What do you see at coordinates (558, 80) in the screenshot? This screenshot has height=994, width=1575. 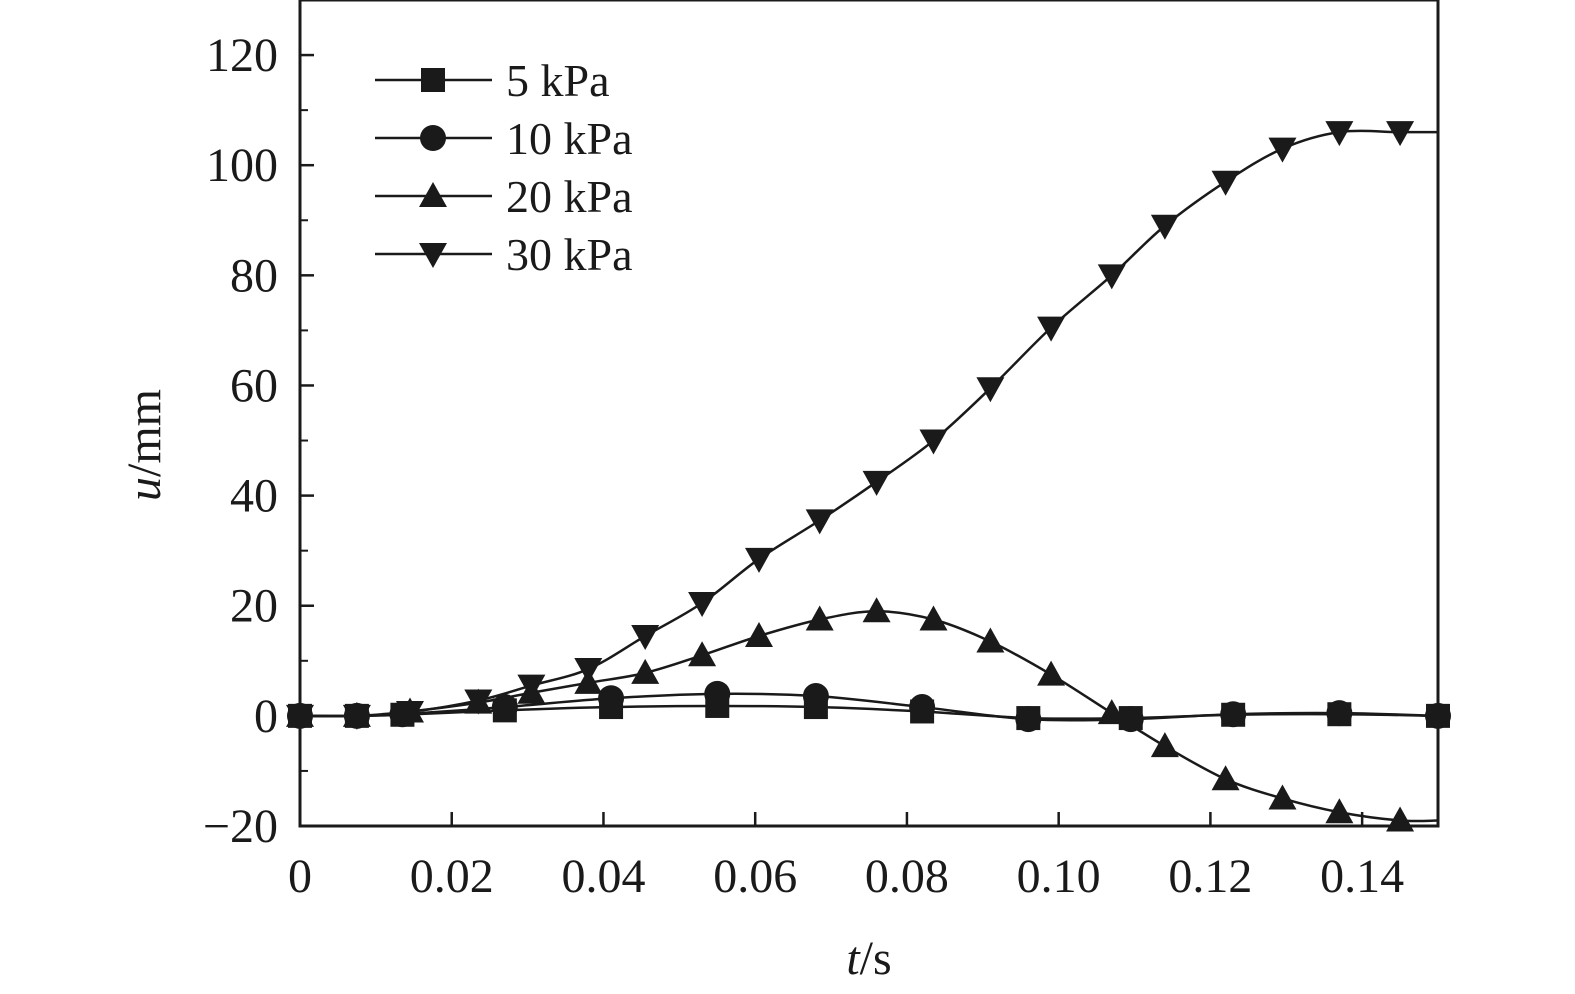 I see `legend-label-0: 5 kPa` at bounding box center [558, 80].